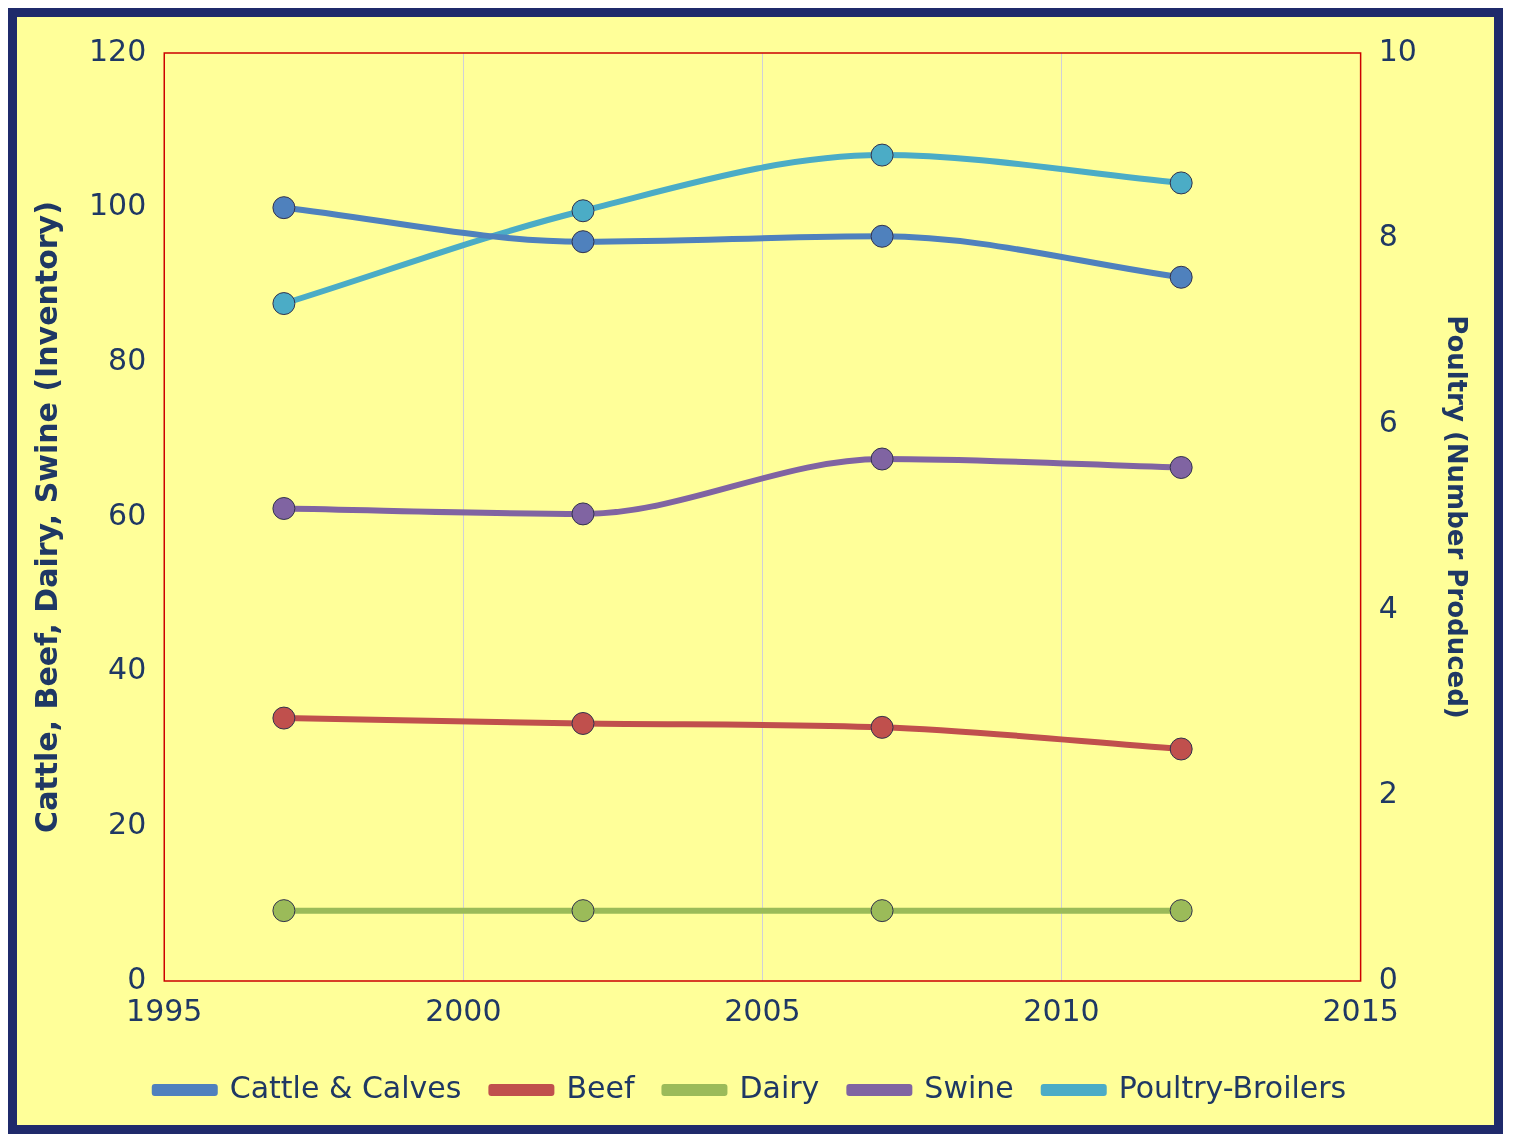 The height and width of the screenshot is (1142, 1513). Describe the element at coordinates (127, 669) in the screenshot. I see `y-tick-label: 40` at that location.